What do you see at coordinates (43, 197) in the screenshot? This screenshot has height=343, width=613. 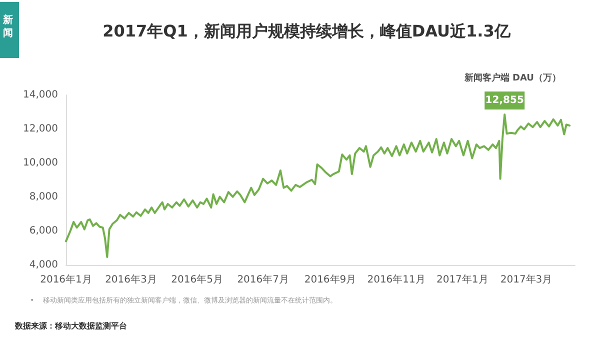 I see `y-tick-label: 8,000` at bounding box center [43, 197].